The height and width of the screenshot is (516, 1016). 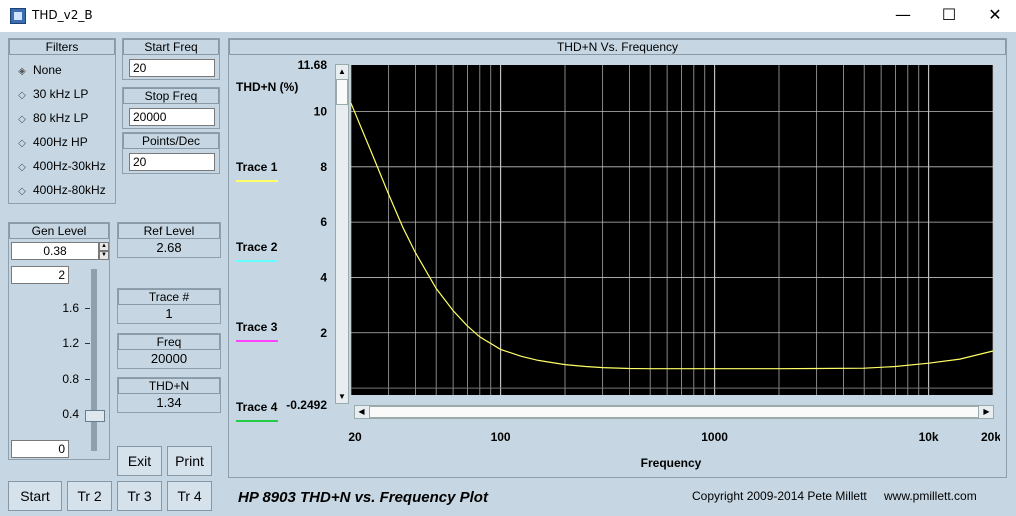 What do you see at coordinates (903, 14) in the screenshot?
I see `minimize-button: —` at bounding box center [903, 14].